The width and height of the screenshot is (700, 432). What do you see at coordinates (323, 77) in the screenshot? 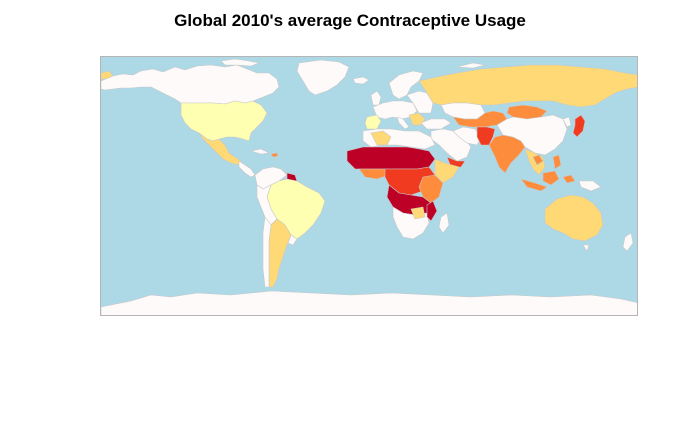
I see `region-greenland` at bounding box center [323, 77].